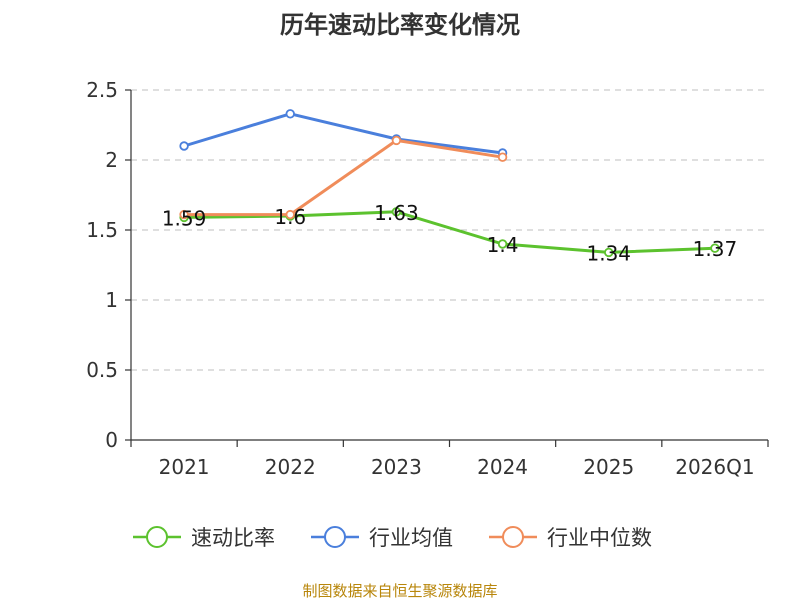  I want to click on data-label: 1.6, so click(290, 217).